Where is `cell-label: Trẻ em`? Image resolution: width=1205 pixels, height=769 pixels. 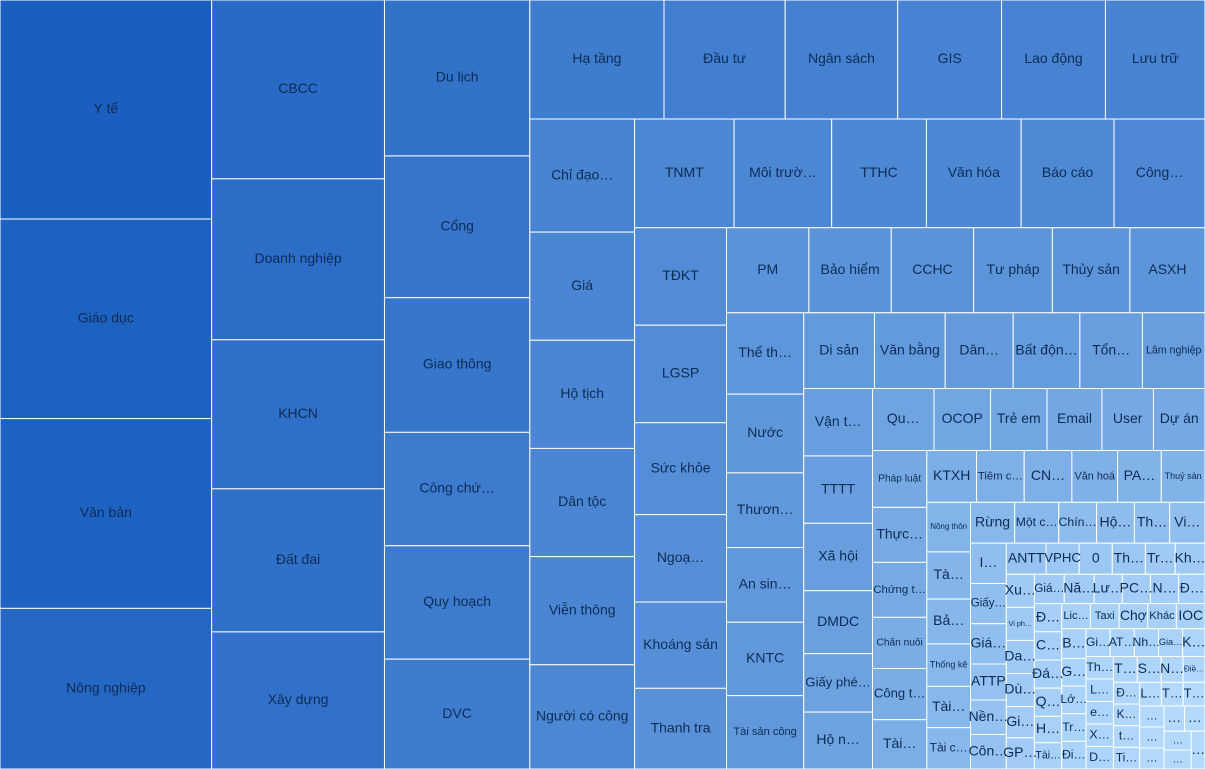
cell-label: Trẻ em is located at coordinates (1019, 418).